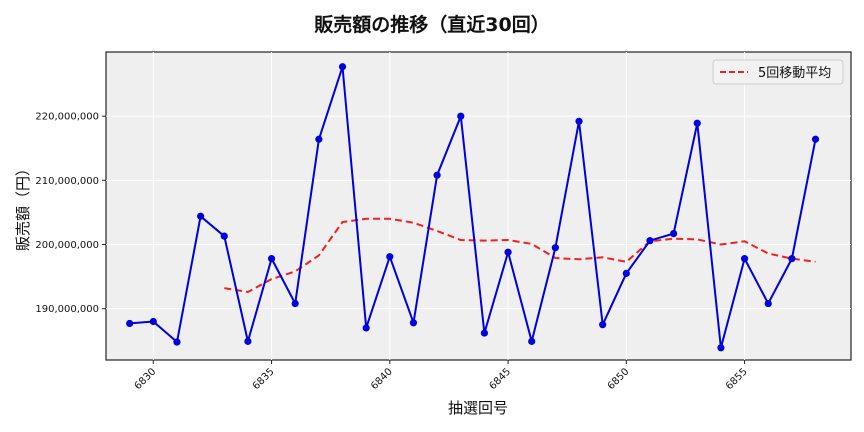 This screenshot has width=864, height=432. I want to click on chart-title: 販売額の推移（直近30回）, so click(431, 24).